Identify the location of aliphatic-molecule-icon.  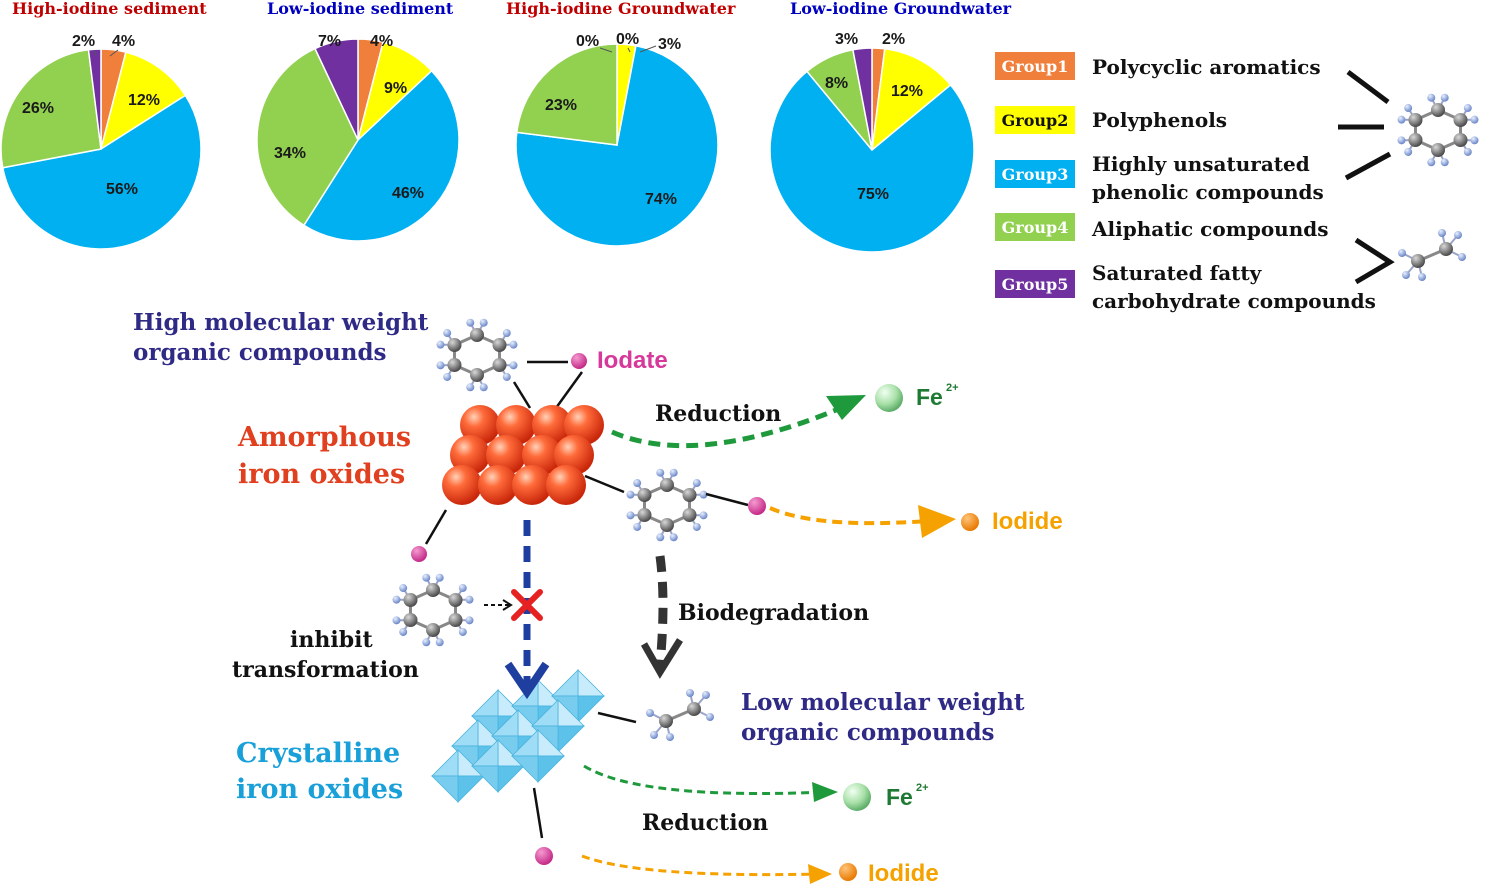
(680, 715).